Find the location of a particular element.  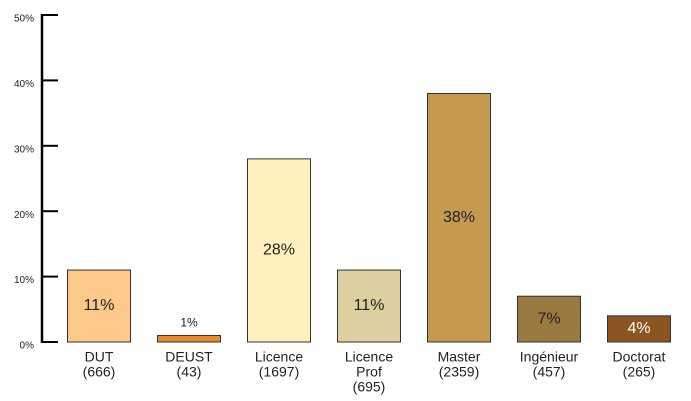

x-tick-label: DUT is located at coordinates (99, 357).